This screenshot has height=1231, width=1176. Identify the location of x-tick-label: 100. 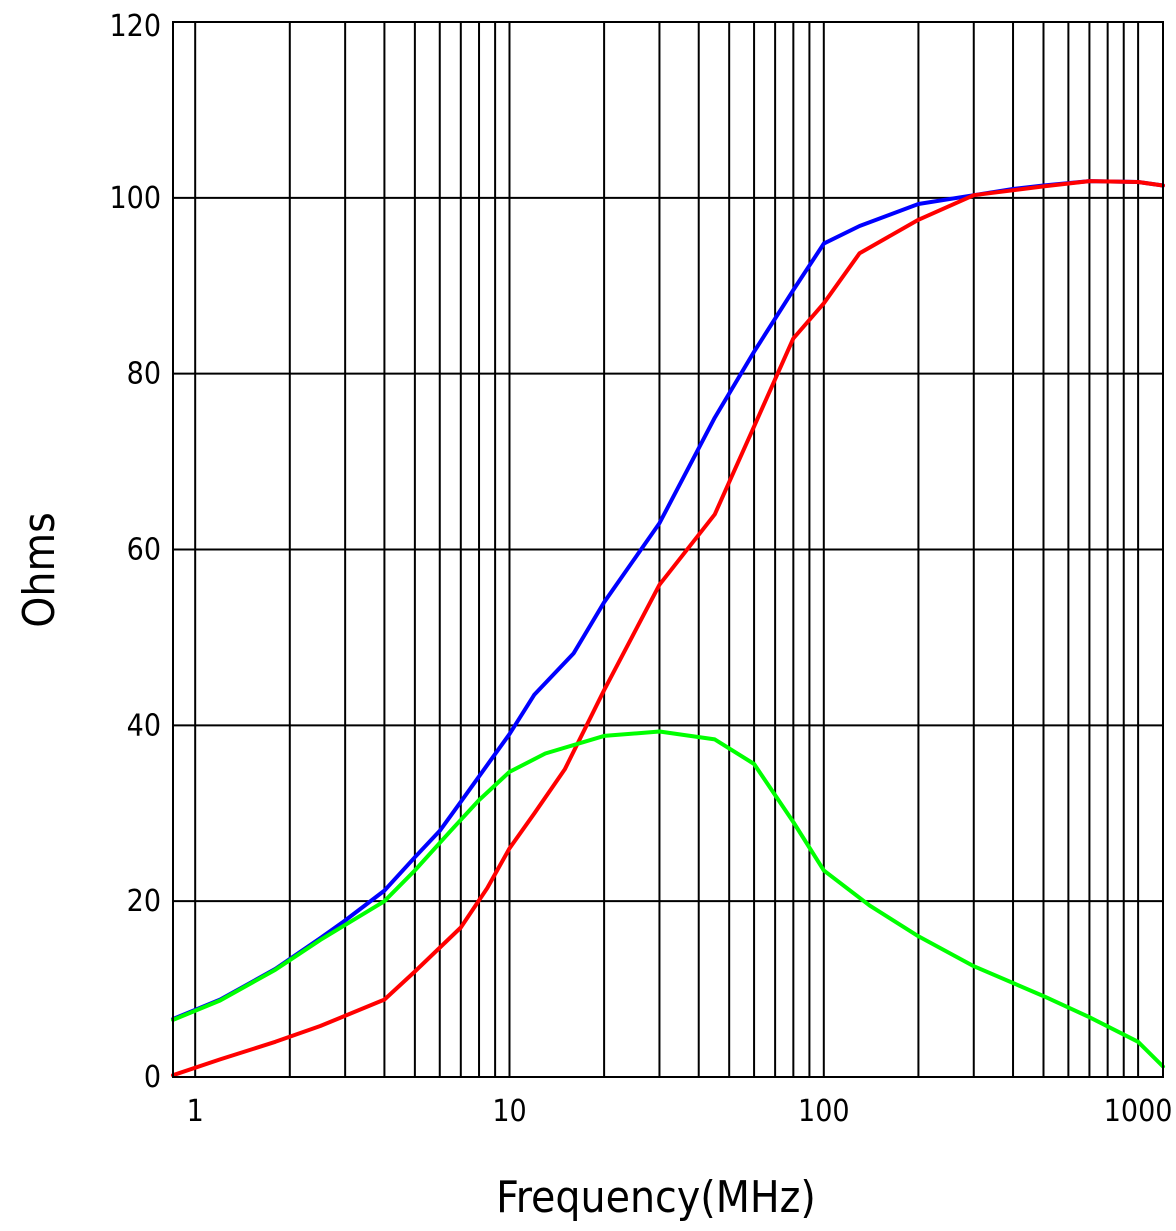
(824, 1111).